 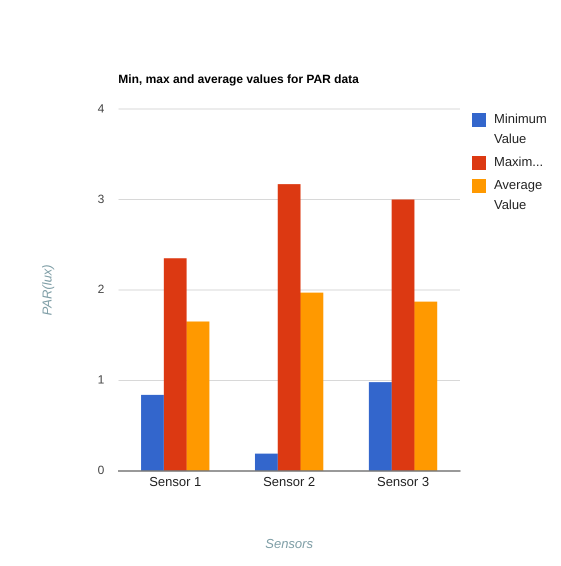 I want to click on y-tick-label: 2, so click(x=101, y=289).